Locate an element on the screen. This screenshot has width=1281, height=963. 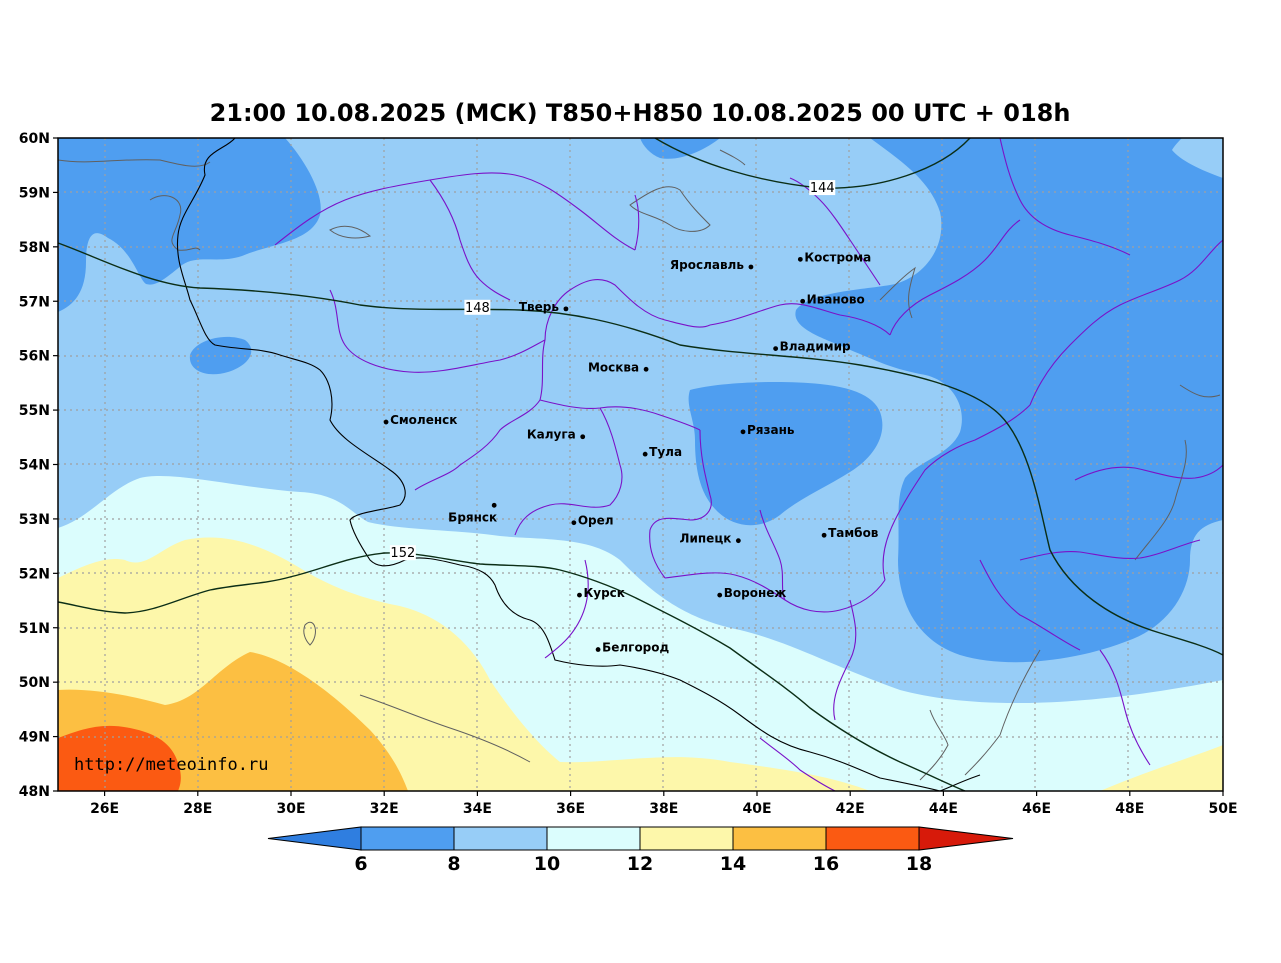
isohypse-label: 148 is located at coordinates (477, 308).